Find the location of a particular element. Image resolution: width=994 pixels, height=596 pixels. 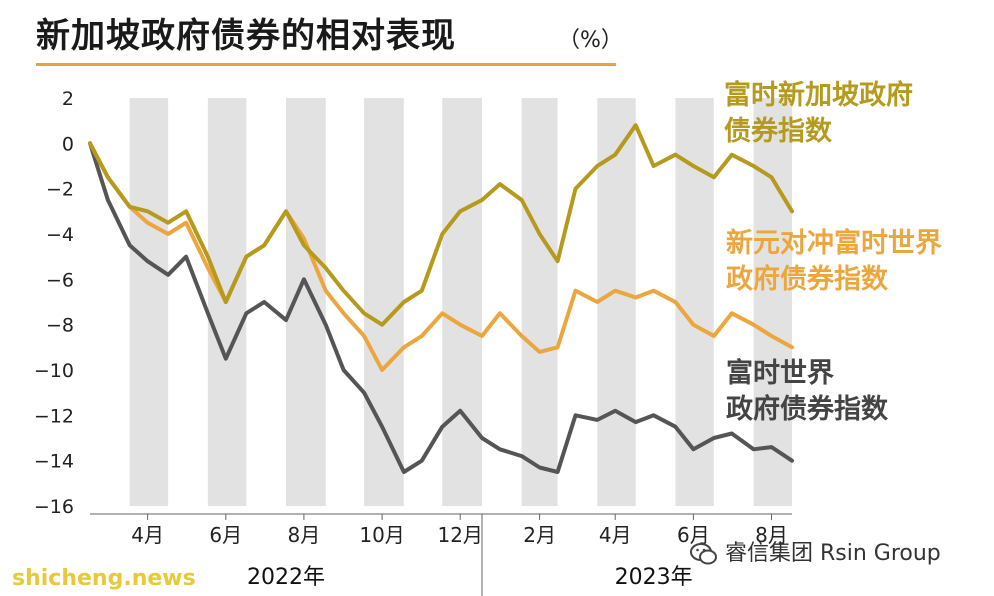

label-sgd-gov-line1: 富时新加坡政府 is located at coordinates (818, 95).